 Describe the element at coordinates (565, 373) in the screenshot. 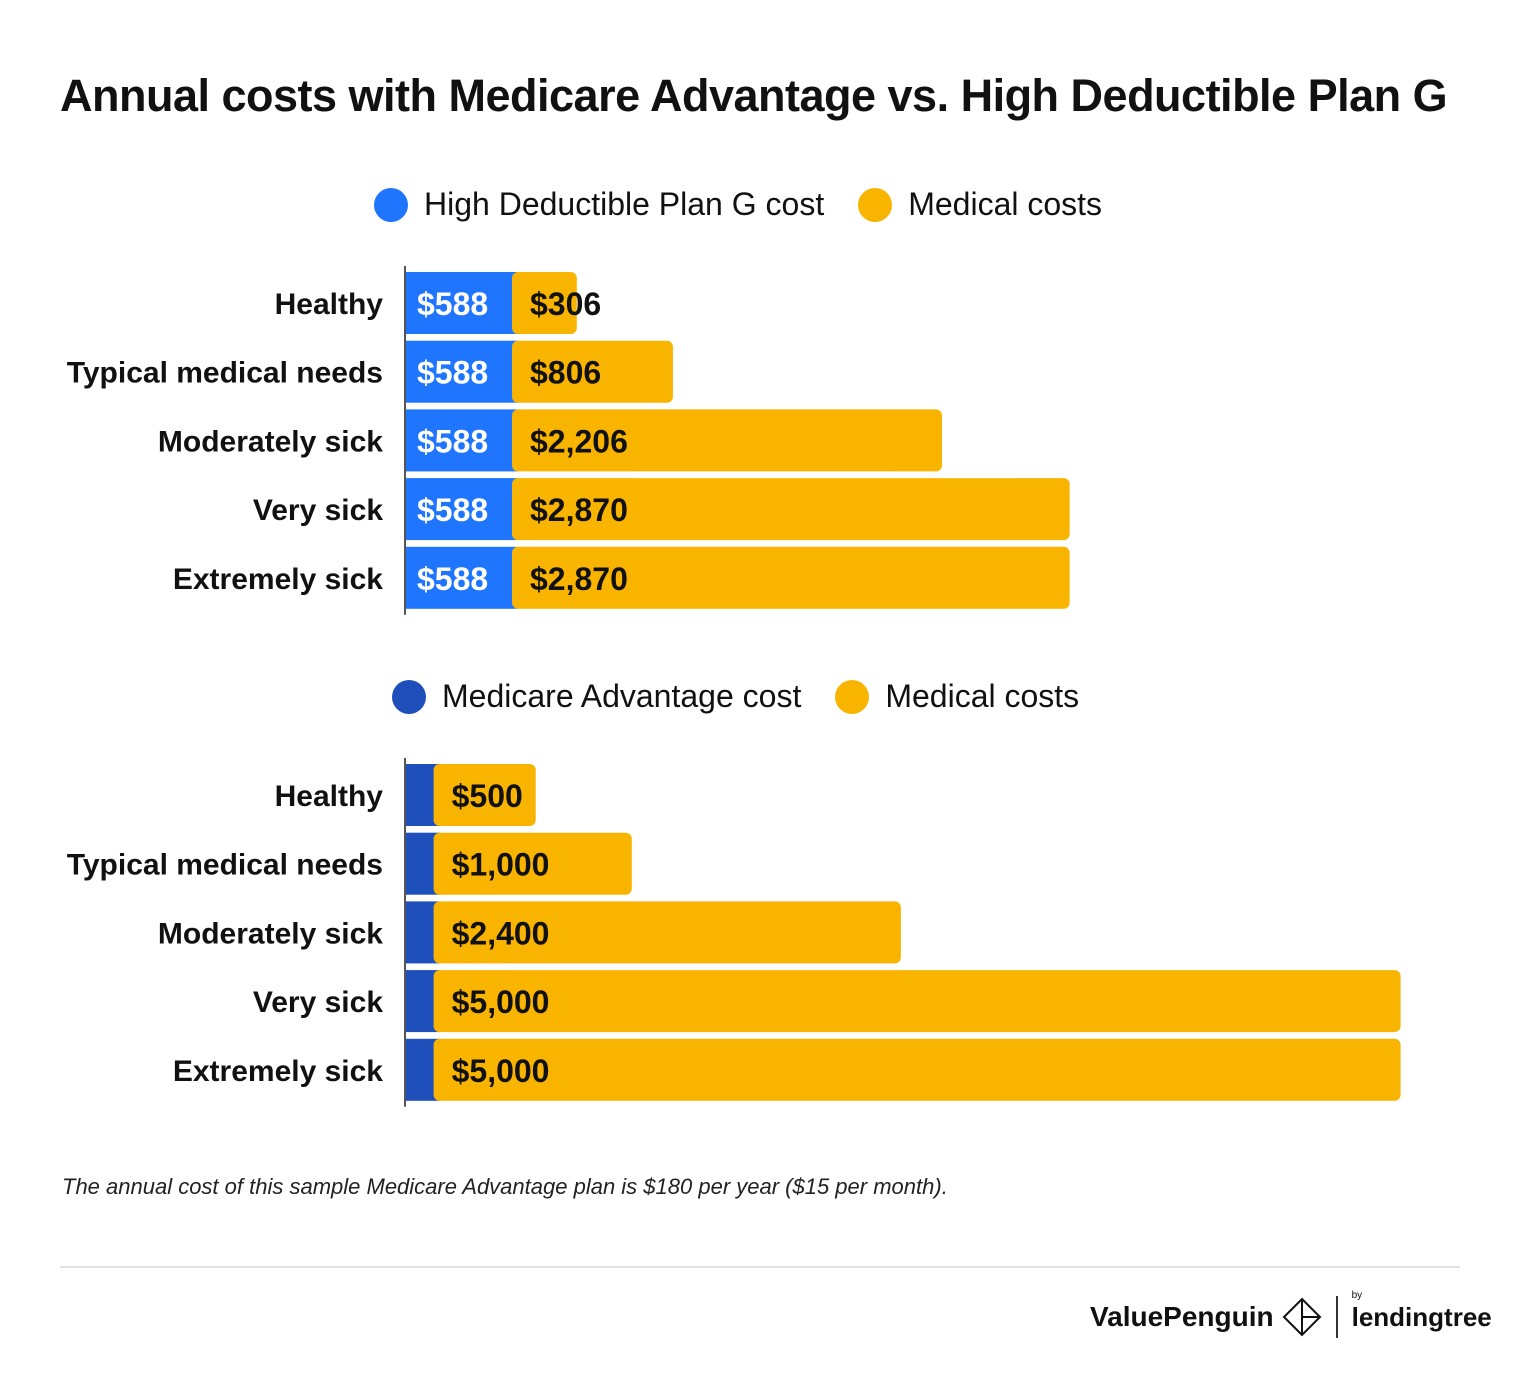

I see `data-label: $806` at that location.